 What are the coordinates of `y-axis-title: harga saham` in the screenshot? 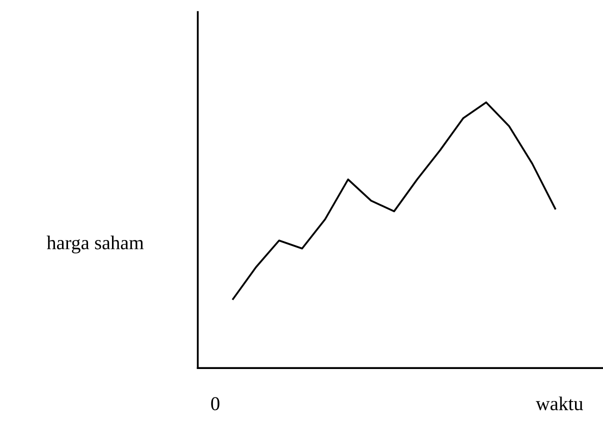 It's located at (95, 245).